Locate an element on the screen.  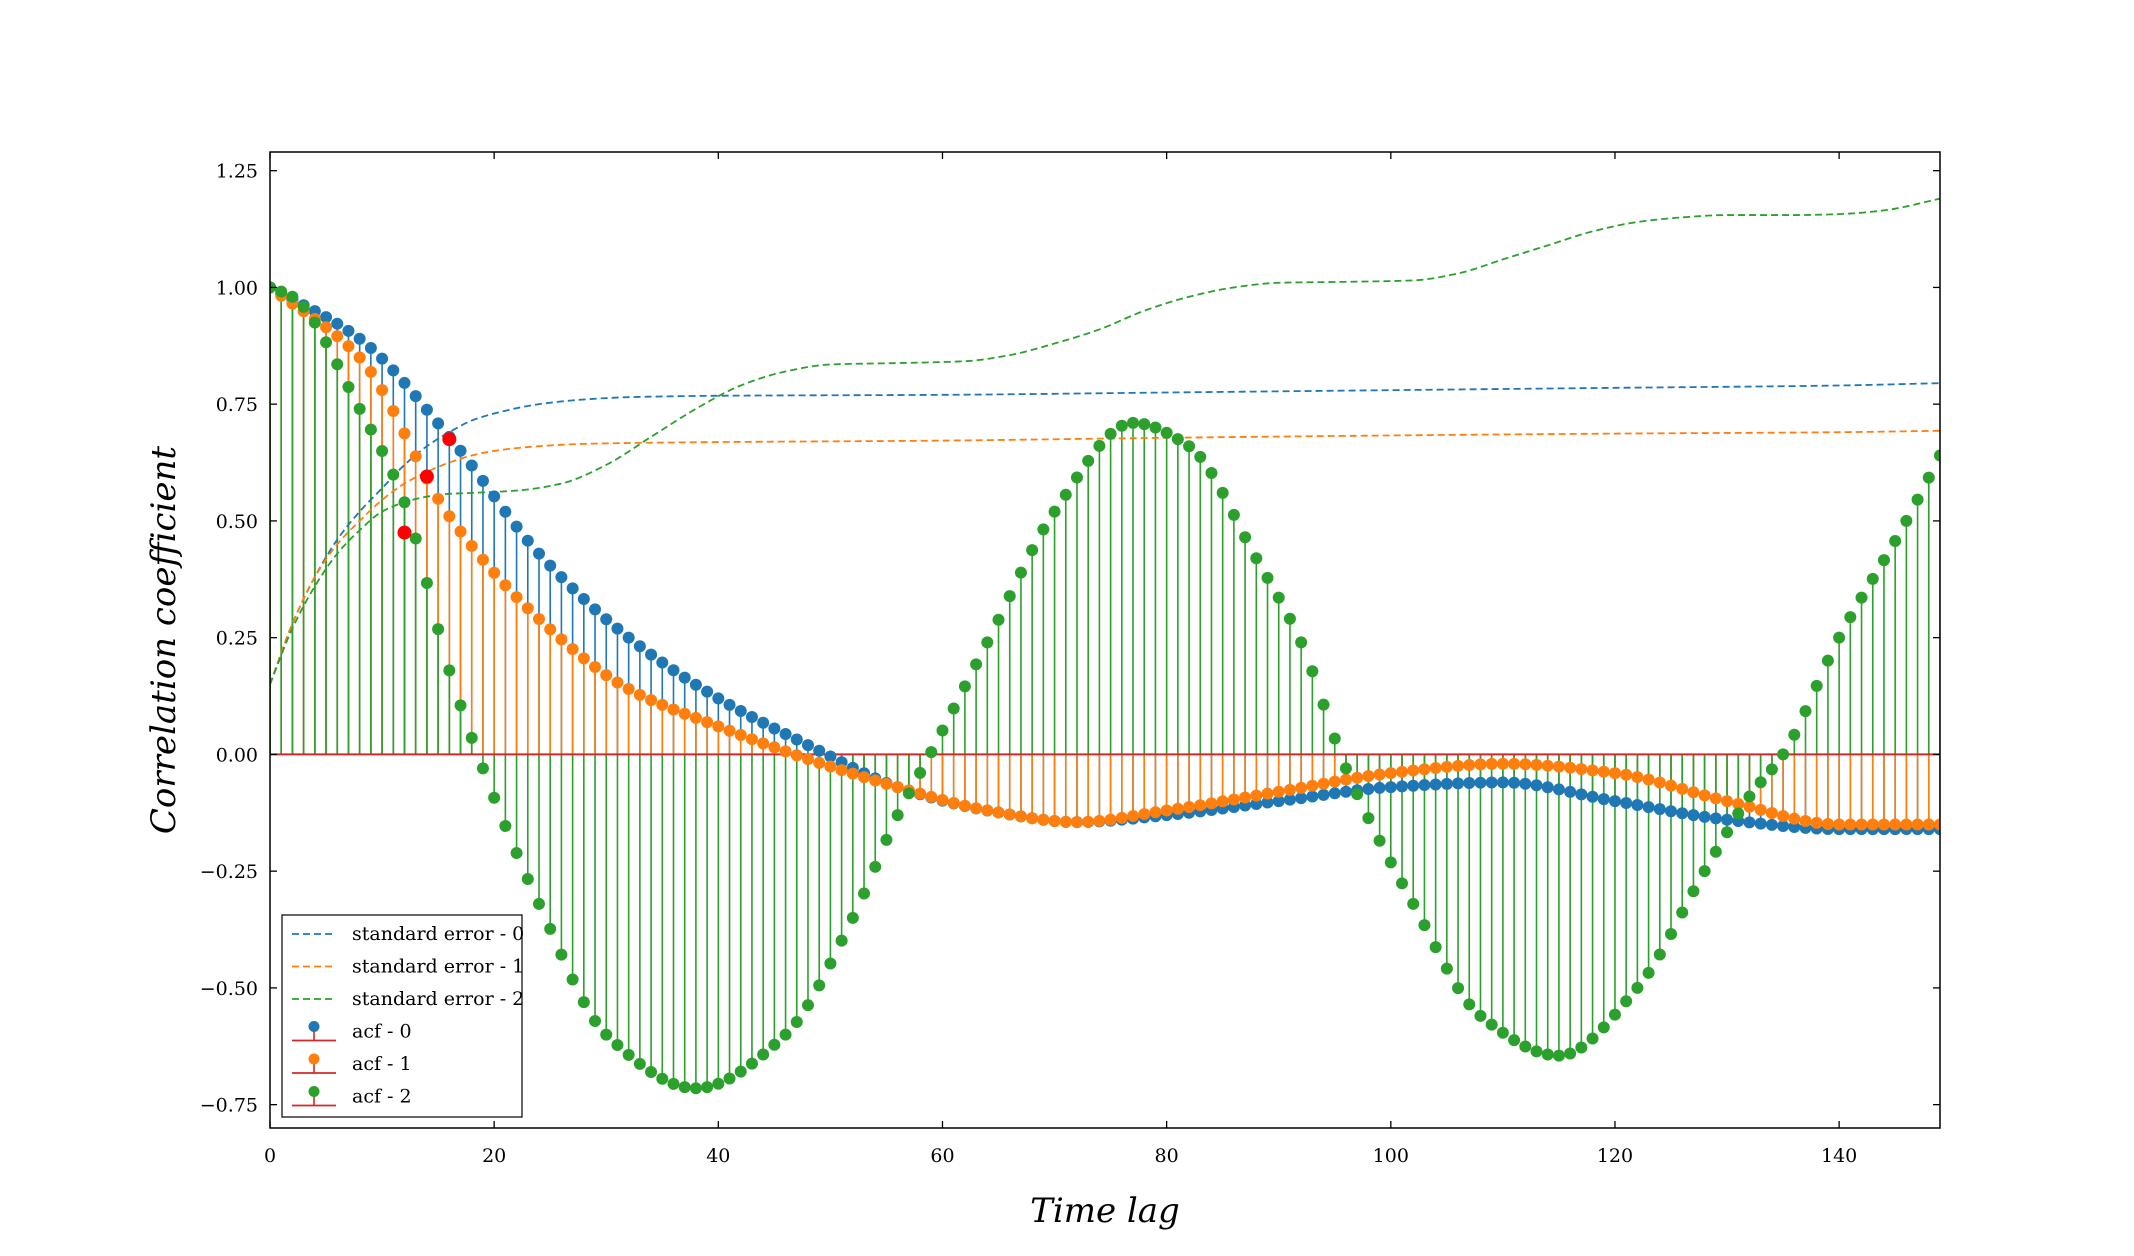
x-tick-label: 20 is located at coordinates (494, 1156).